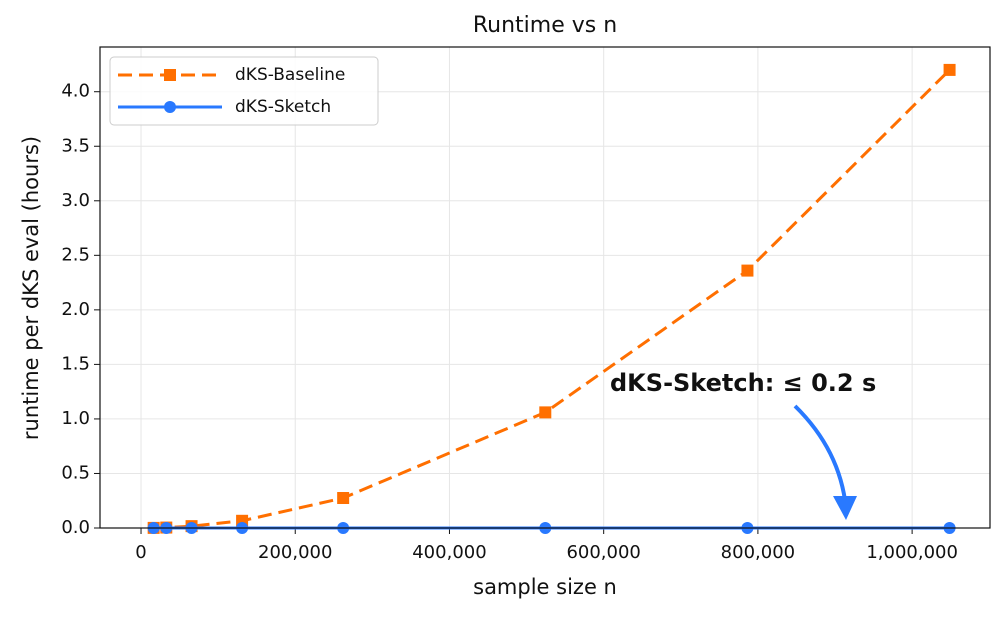 Image resolution: width=1004 pixels, height=623 pixels. Describe the element at coordinates (758, 552) in the screenshot. I see `x-tick-label: 800,000` at that location.